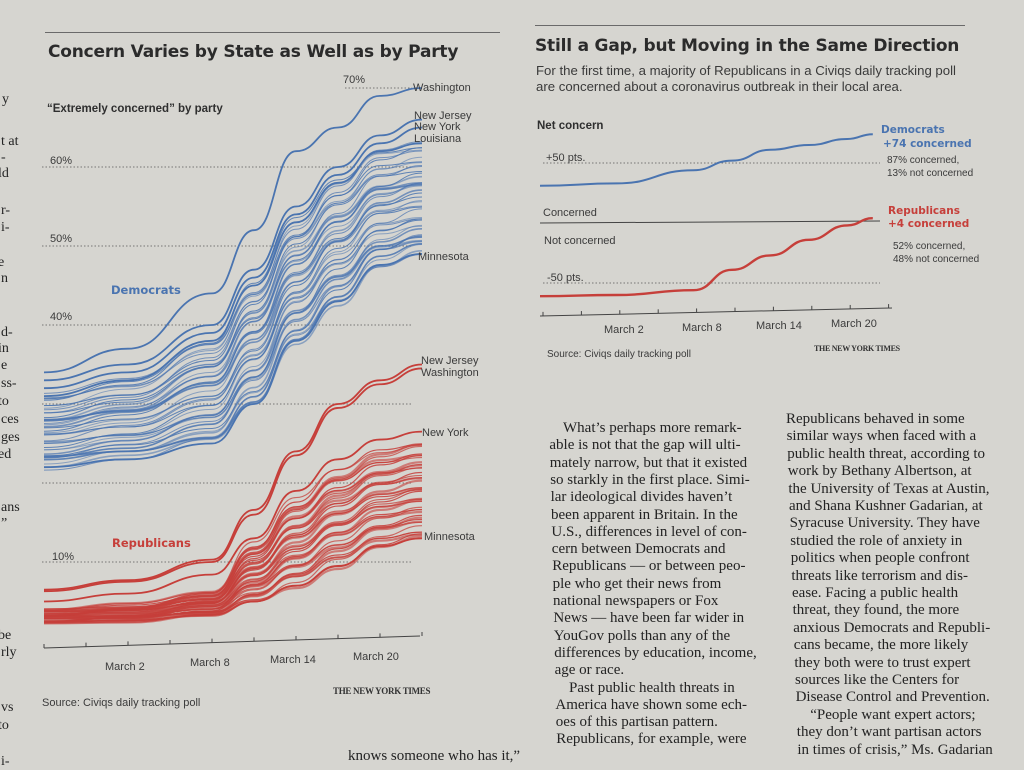 The image size is (1024, 770). I want to click on state-line-democrats-louisiana, so click(233, 269).